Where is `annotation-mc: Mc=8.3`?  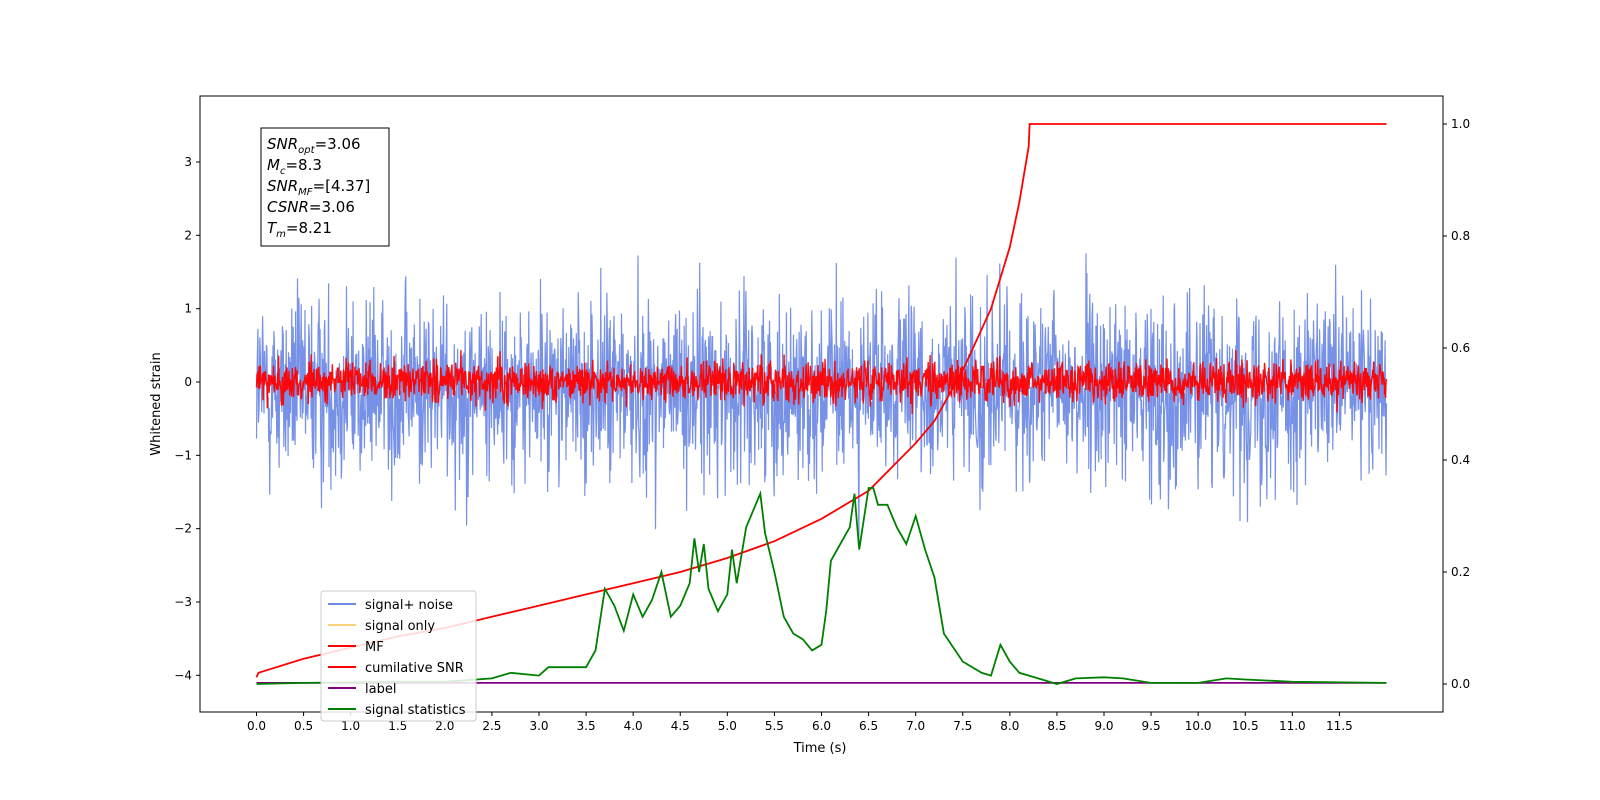 annotation-mc: Mc=8.3 is located at coordinates (294, 166).